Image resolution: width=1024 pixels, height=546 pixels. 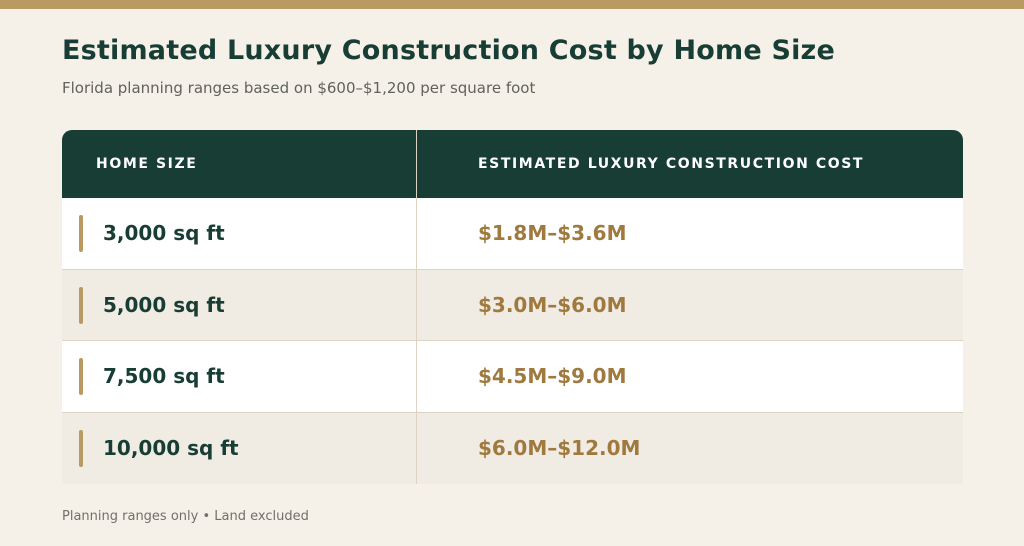 What do you see at coordinates (164, 306) in the screenshot?
I see `home-size-cell: 5,000 sq ft` at bounding box center [164, 306].